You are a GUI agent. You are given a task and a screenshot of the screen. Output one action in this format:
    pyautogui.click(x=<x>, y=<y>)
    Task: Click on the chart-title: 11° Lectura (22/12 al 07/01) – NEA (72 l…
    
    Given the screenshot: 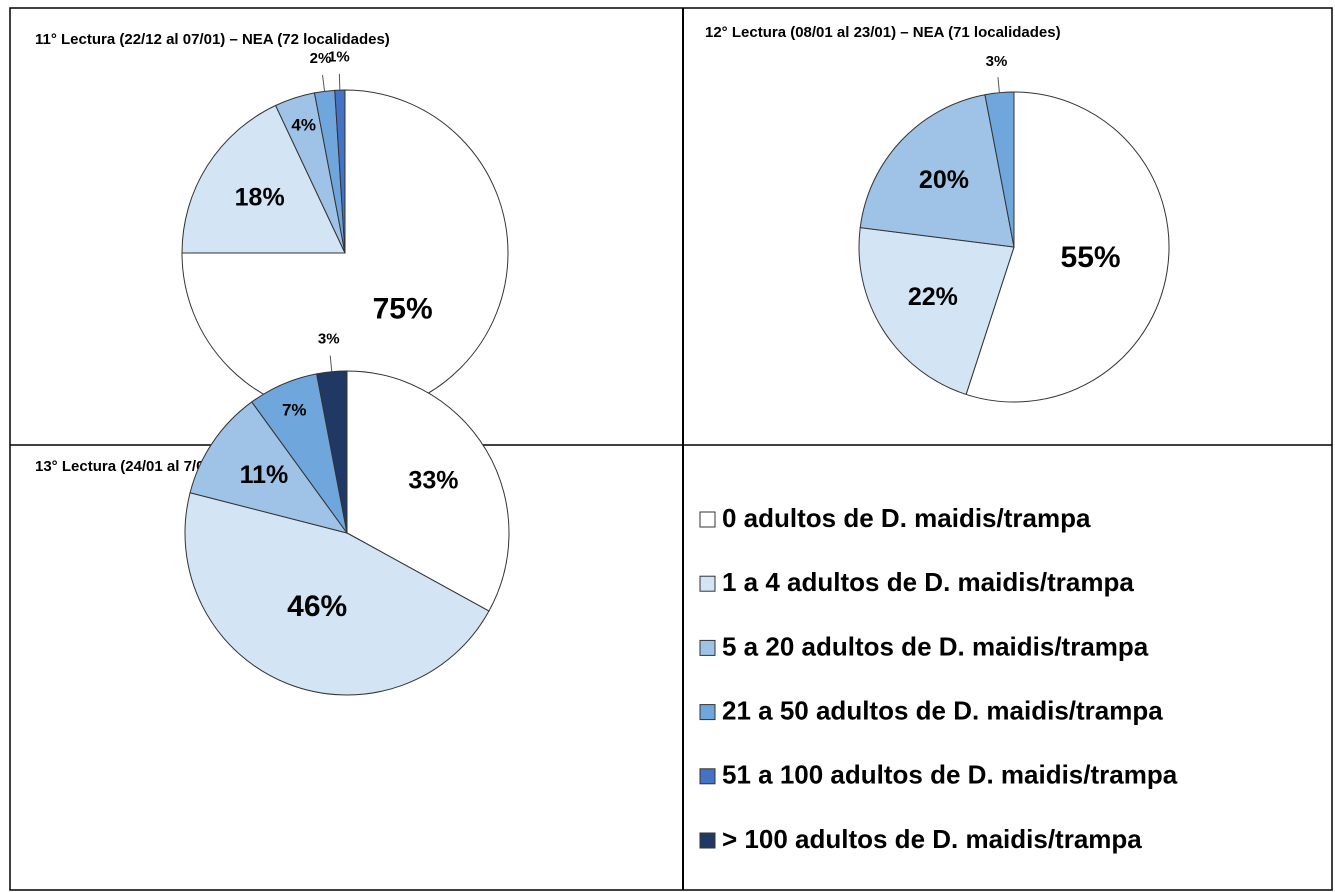 What is the action you would take?
    pyautogui.click(x=212, y=39)
    